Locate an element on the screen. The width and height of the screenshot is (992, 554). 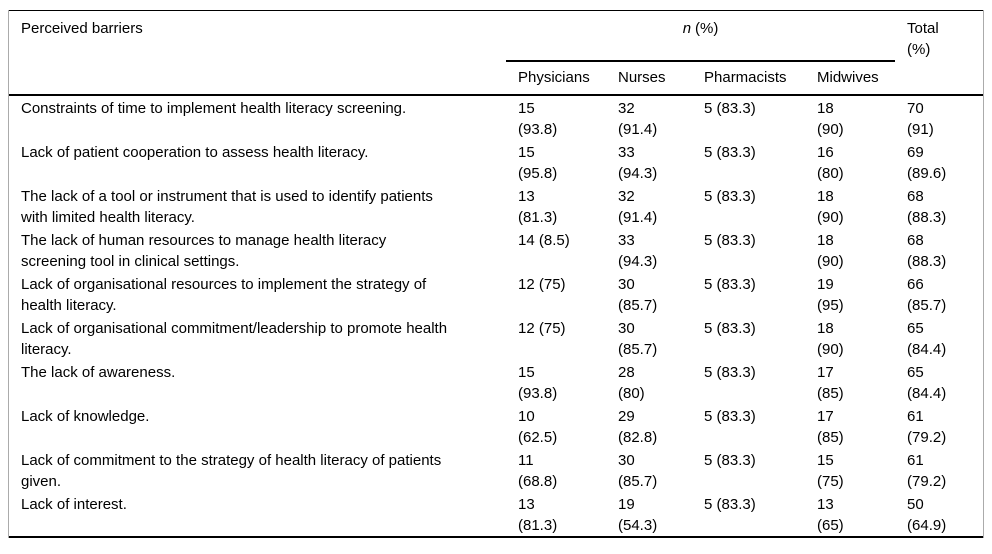
column-header-nurses: Nurses is located at coordinates (649, 78).